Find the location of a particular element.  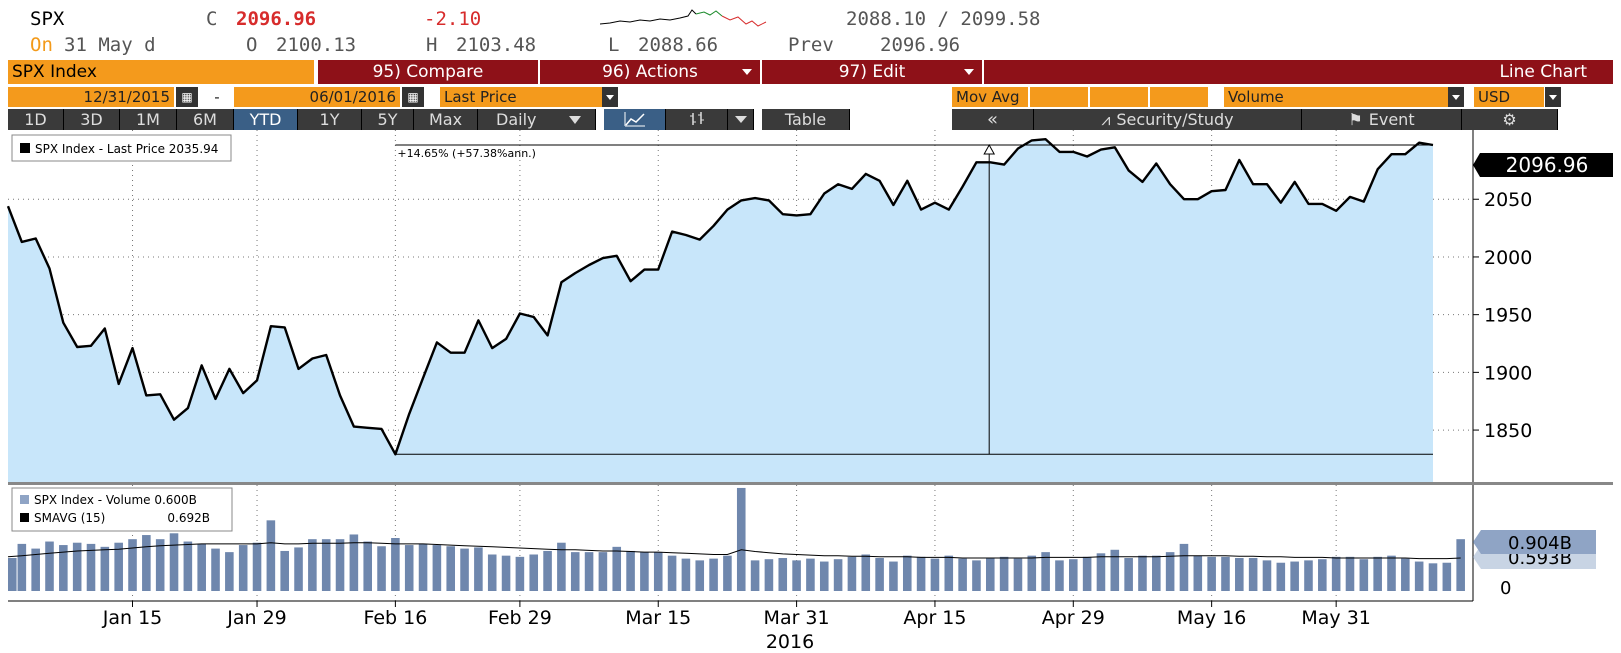

volume-legend-label: SPX Index - Volume 0.600B is located at coordinates (115, 500).